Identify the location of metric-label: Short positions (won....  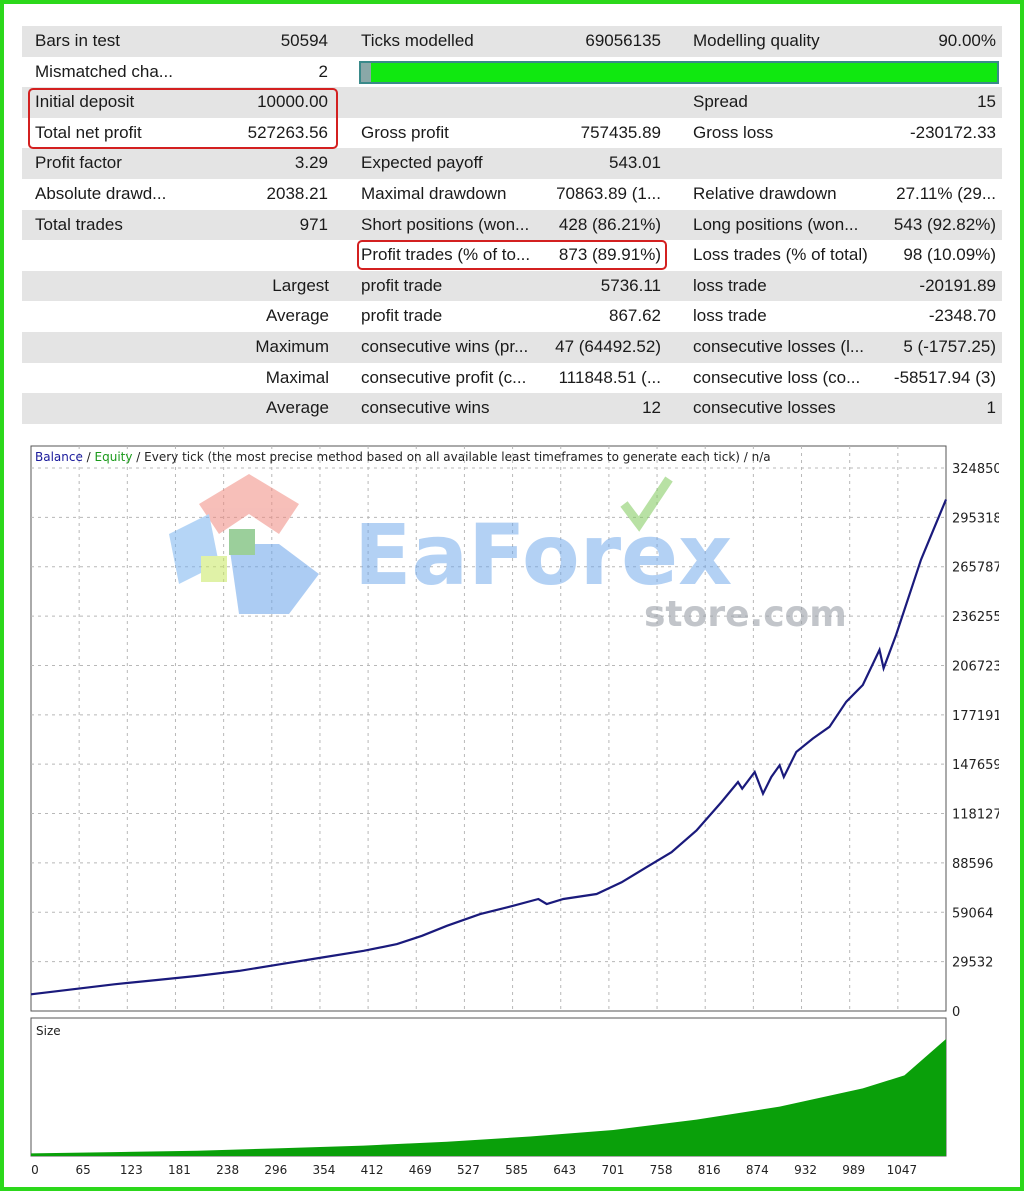
(445, 224).